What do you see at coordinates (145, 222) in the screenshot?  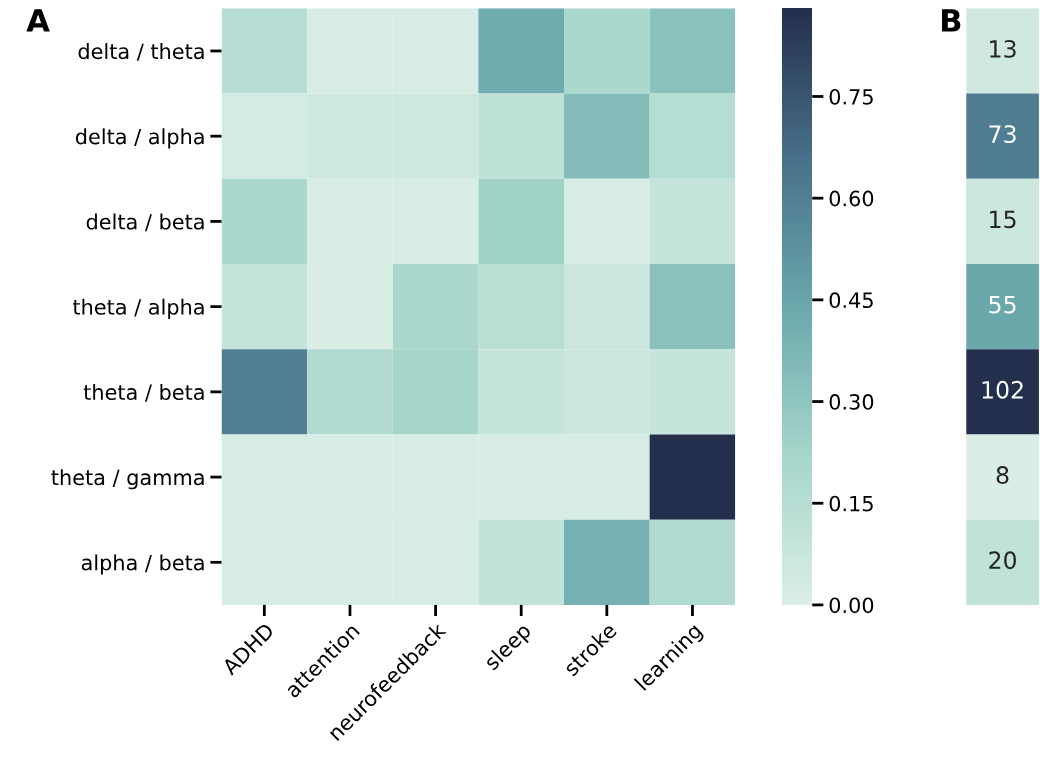 I see `y-tick-label: delta / beta` at bounding box center [145, 222].